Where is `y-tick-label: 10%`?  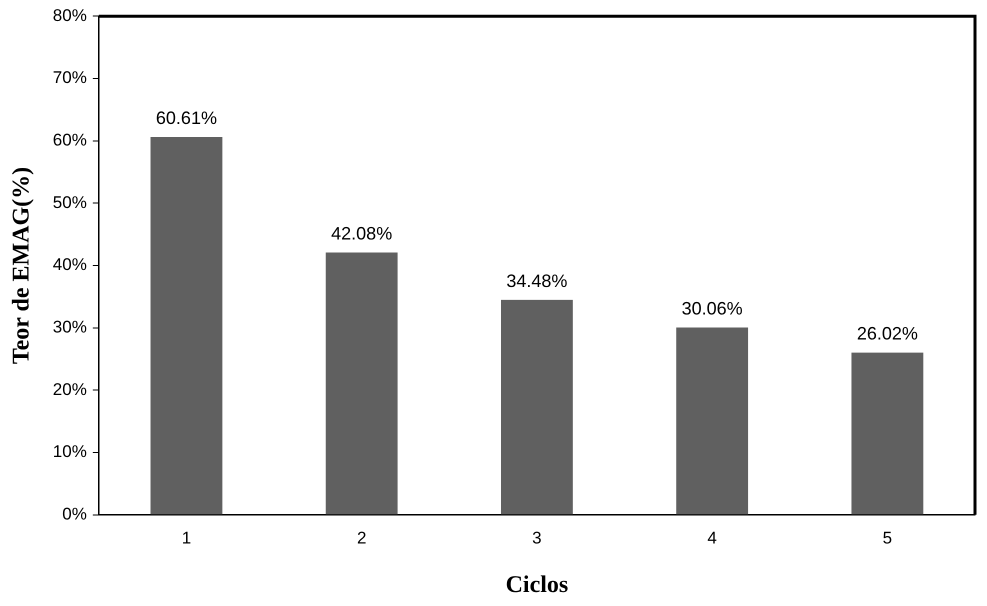 y-tick-label: 10% is located at coordinates (69, 452).